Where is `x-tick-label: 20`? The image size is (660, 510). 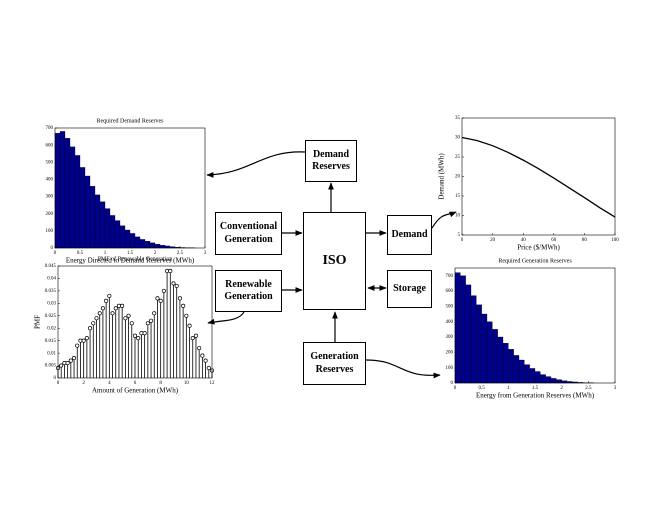 x-tick-label: 20 is located at coordinates (493, 240).